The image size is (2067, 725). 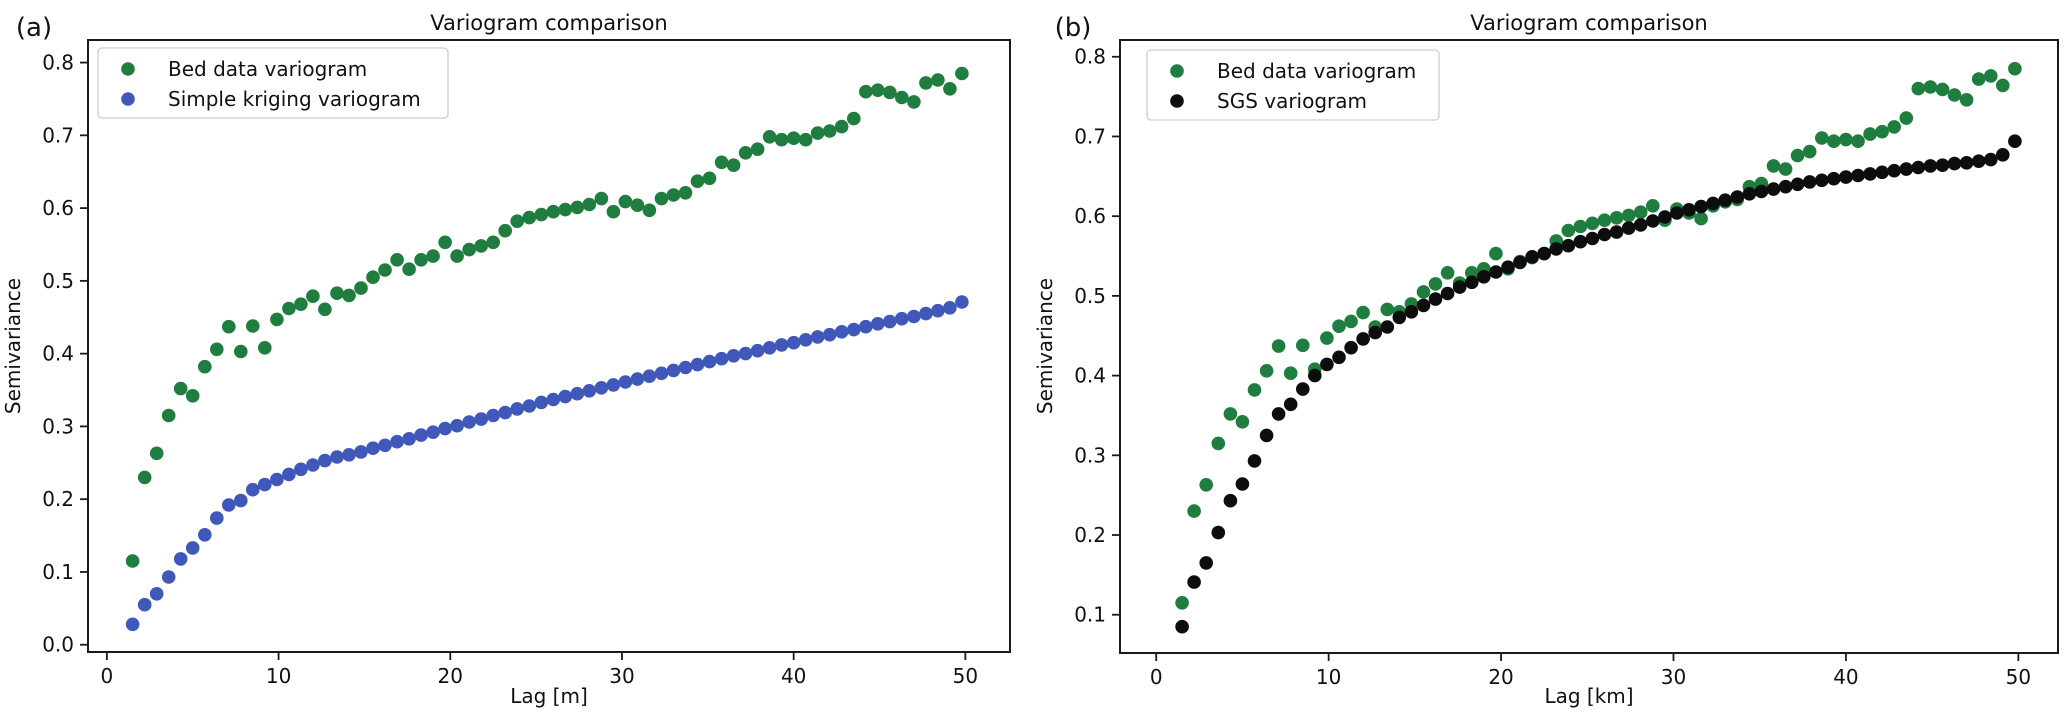 I want to click on y-tick-label: 0.5, so click(x=58, y=281).